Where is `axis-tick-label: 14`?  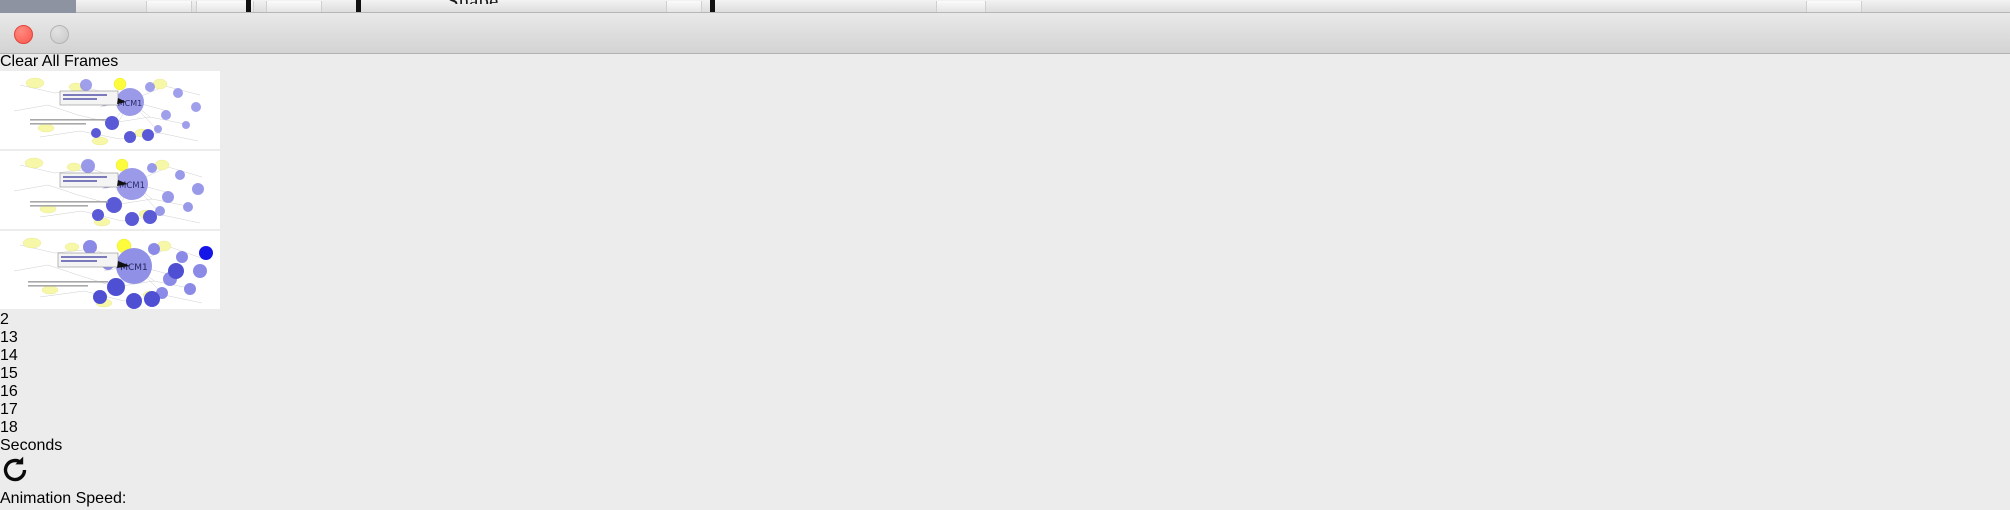
axis-tick-label: 14 is located at coordinates (9, 355).